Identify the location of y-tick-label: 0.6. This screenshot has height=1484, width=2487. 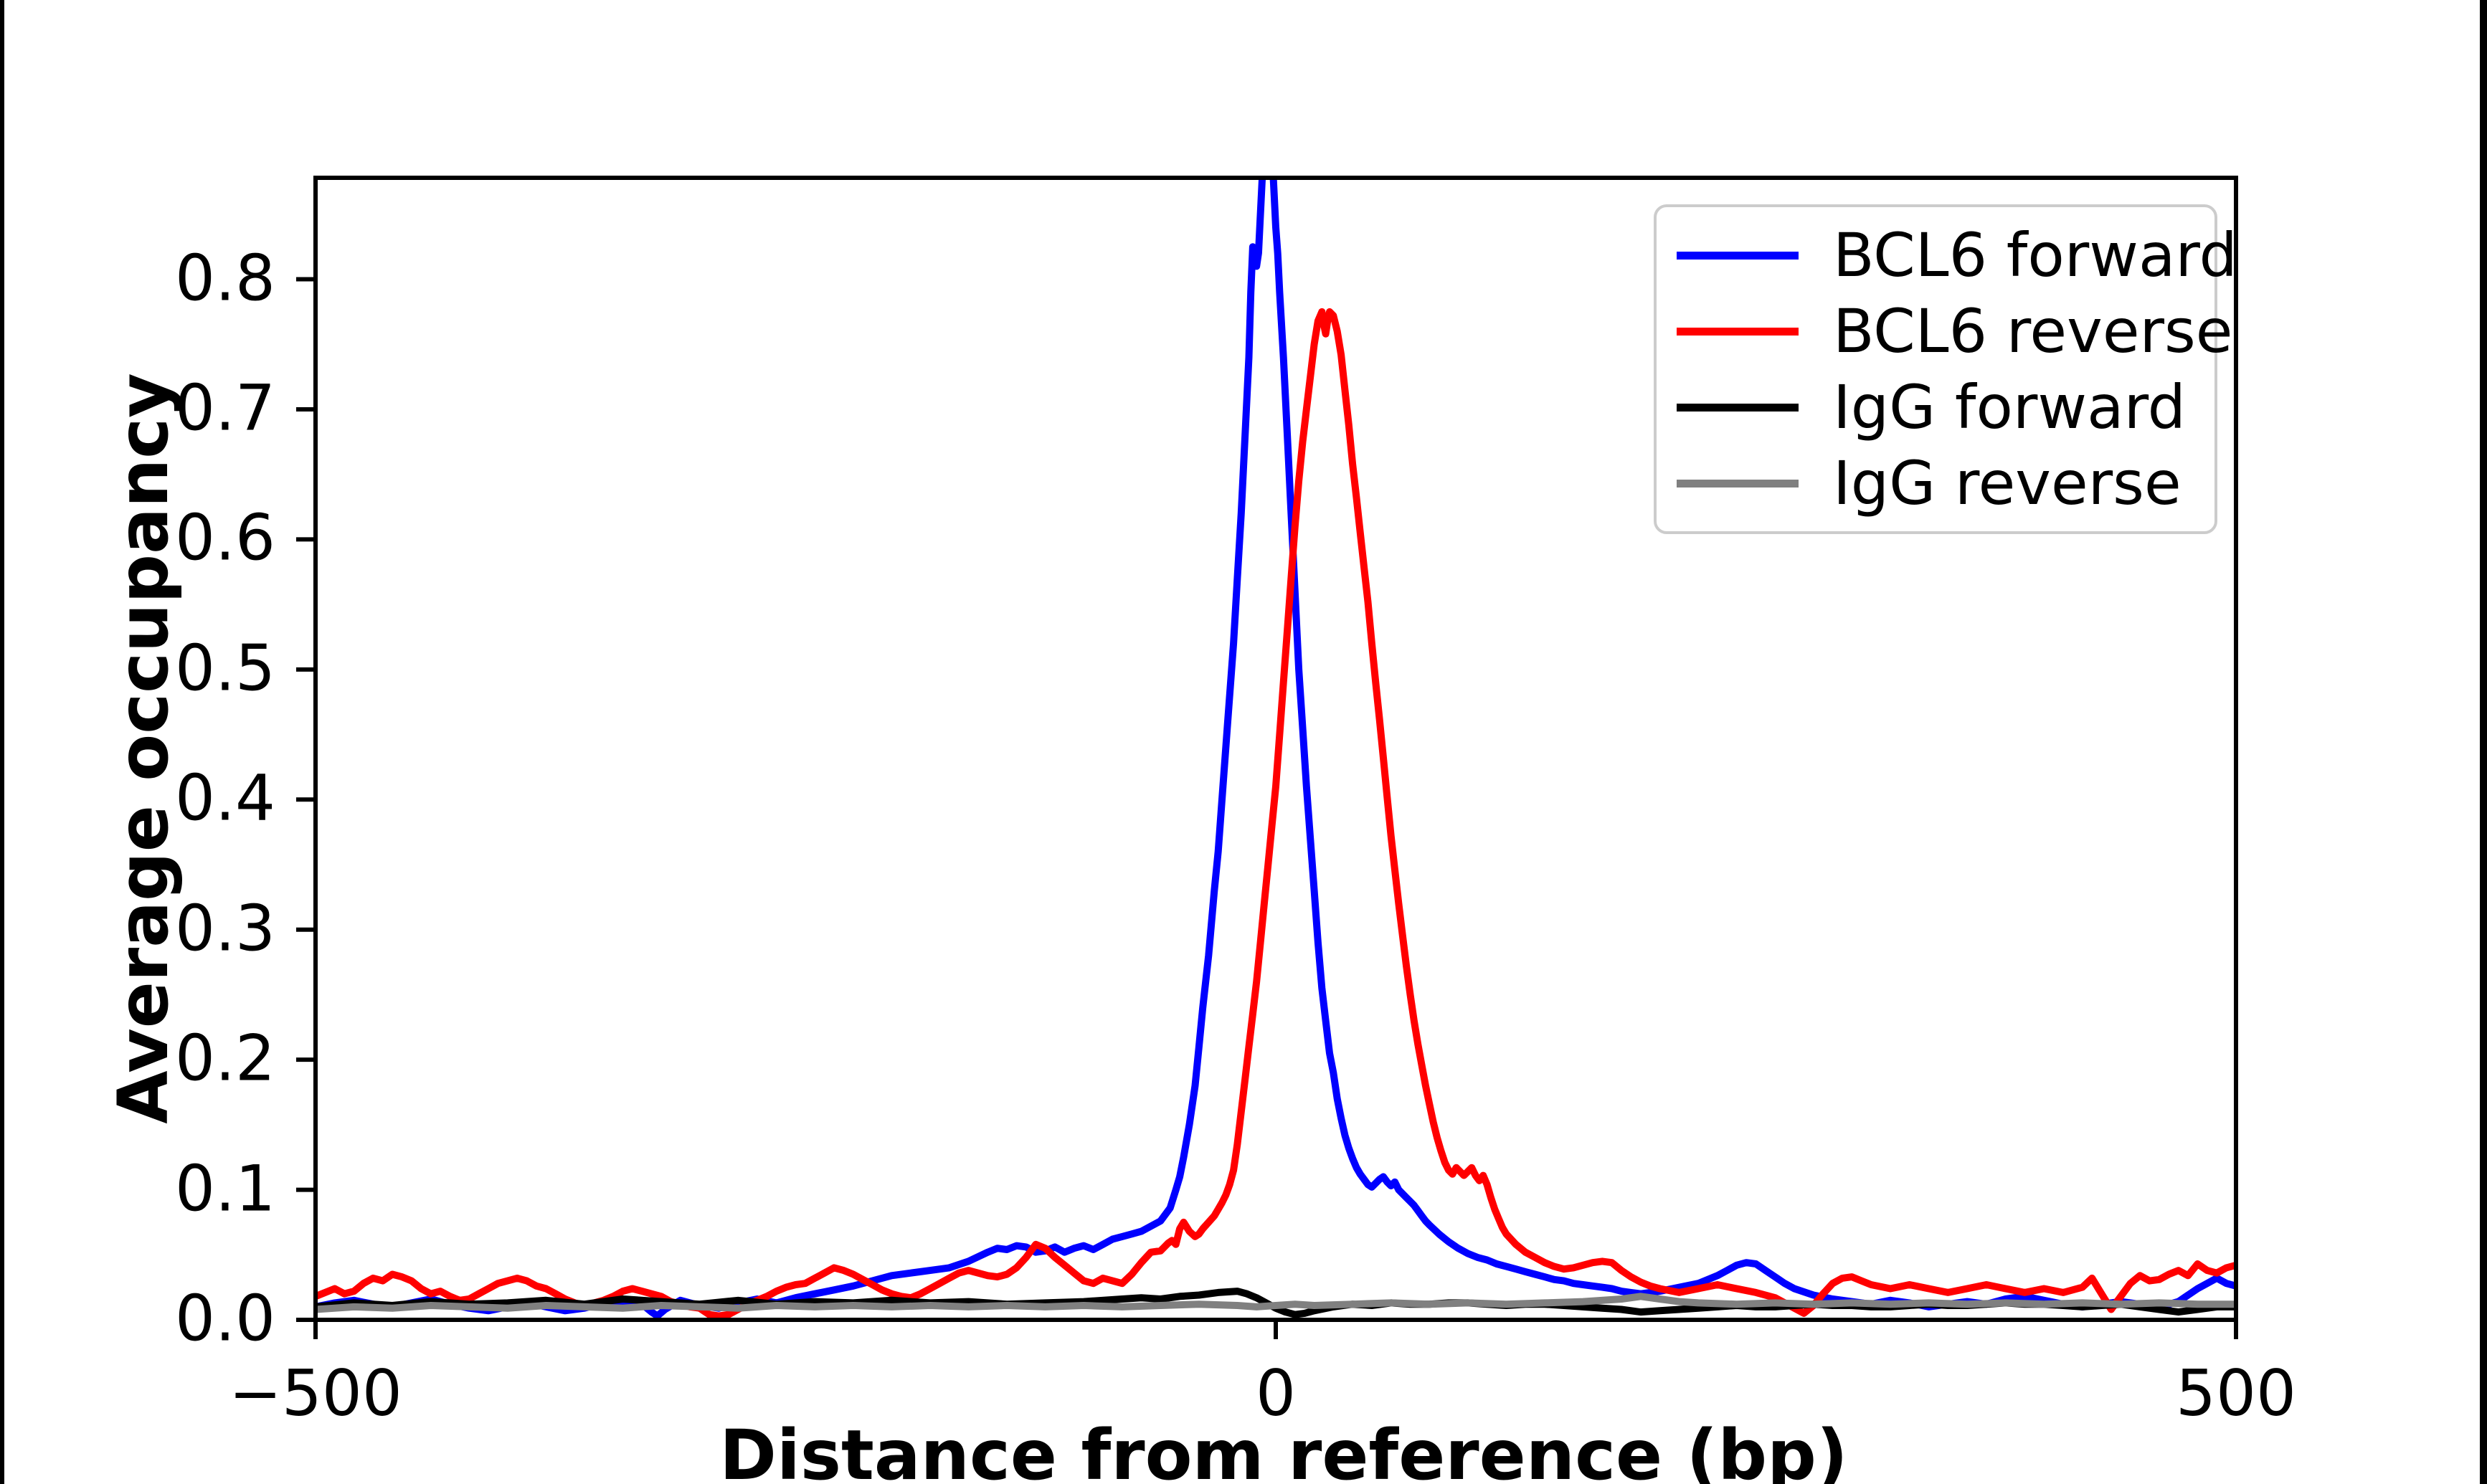
(225, 538).